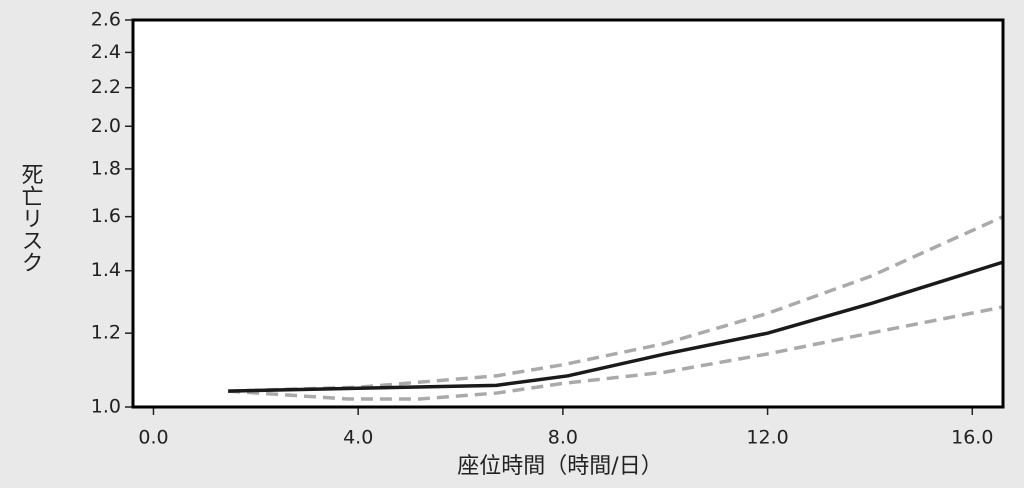 The height and width of the screenshot is (488, 1024). I want to click on y-tick-label: 2.6, so click(106, 20).